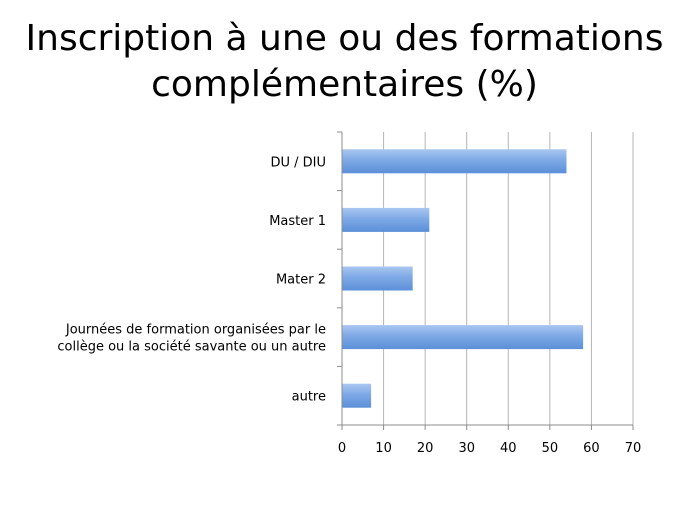 The width and height of the screenshot is (689, 517). I want to click on chart-title-line-1: Inscription à une ou des formations, so click(344, 38).